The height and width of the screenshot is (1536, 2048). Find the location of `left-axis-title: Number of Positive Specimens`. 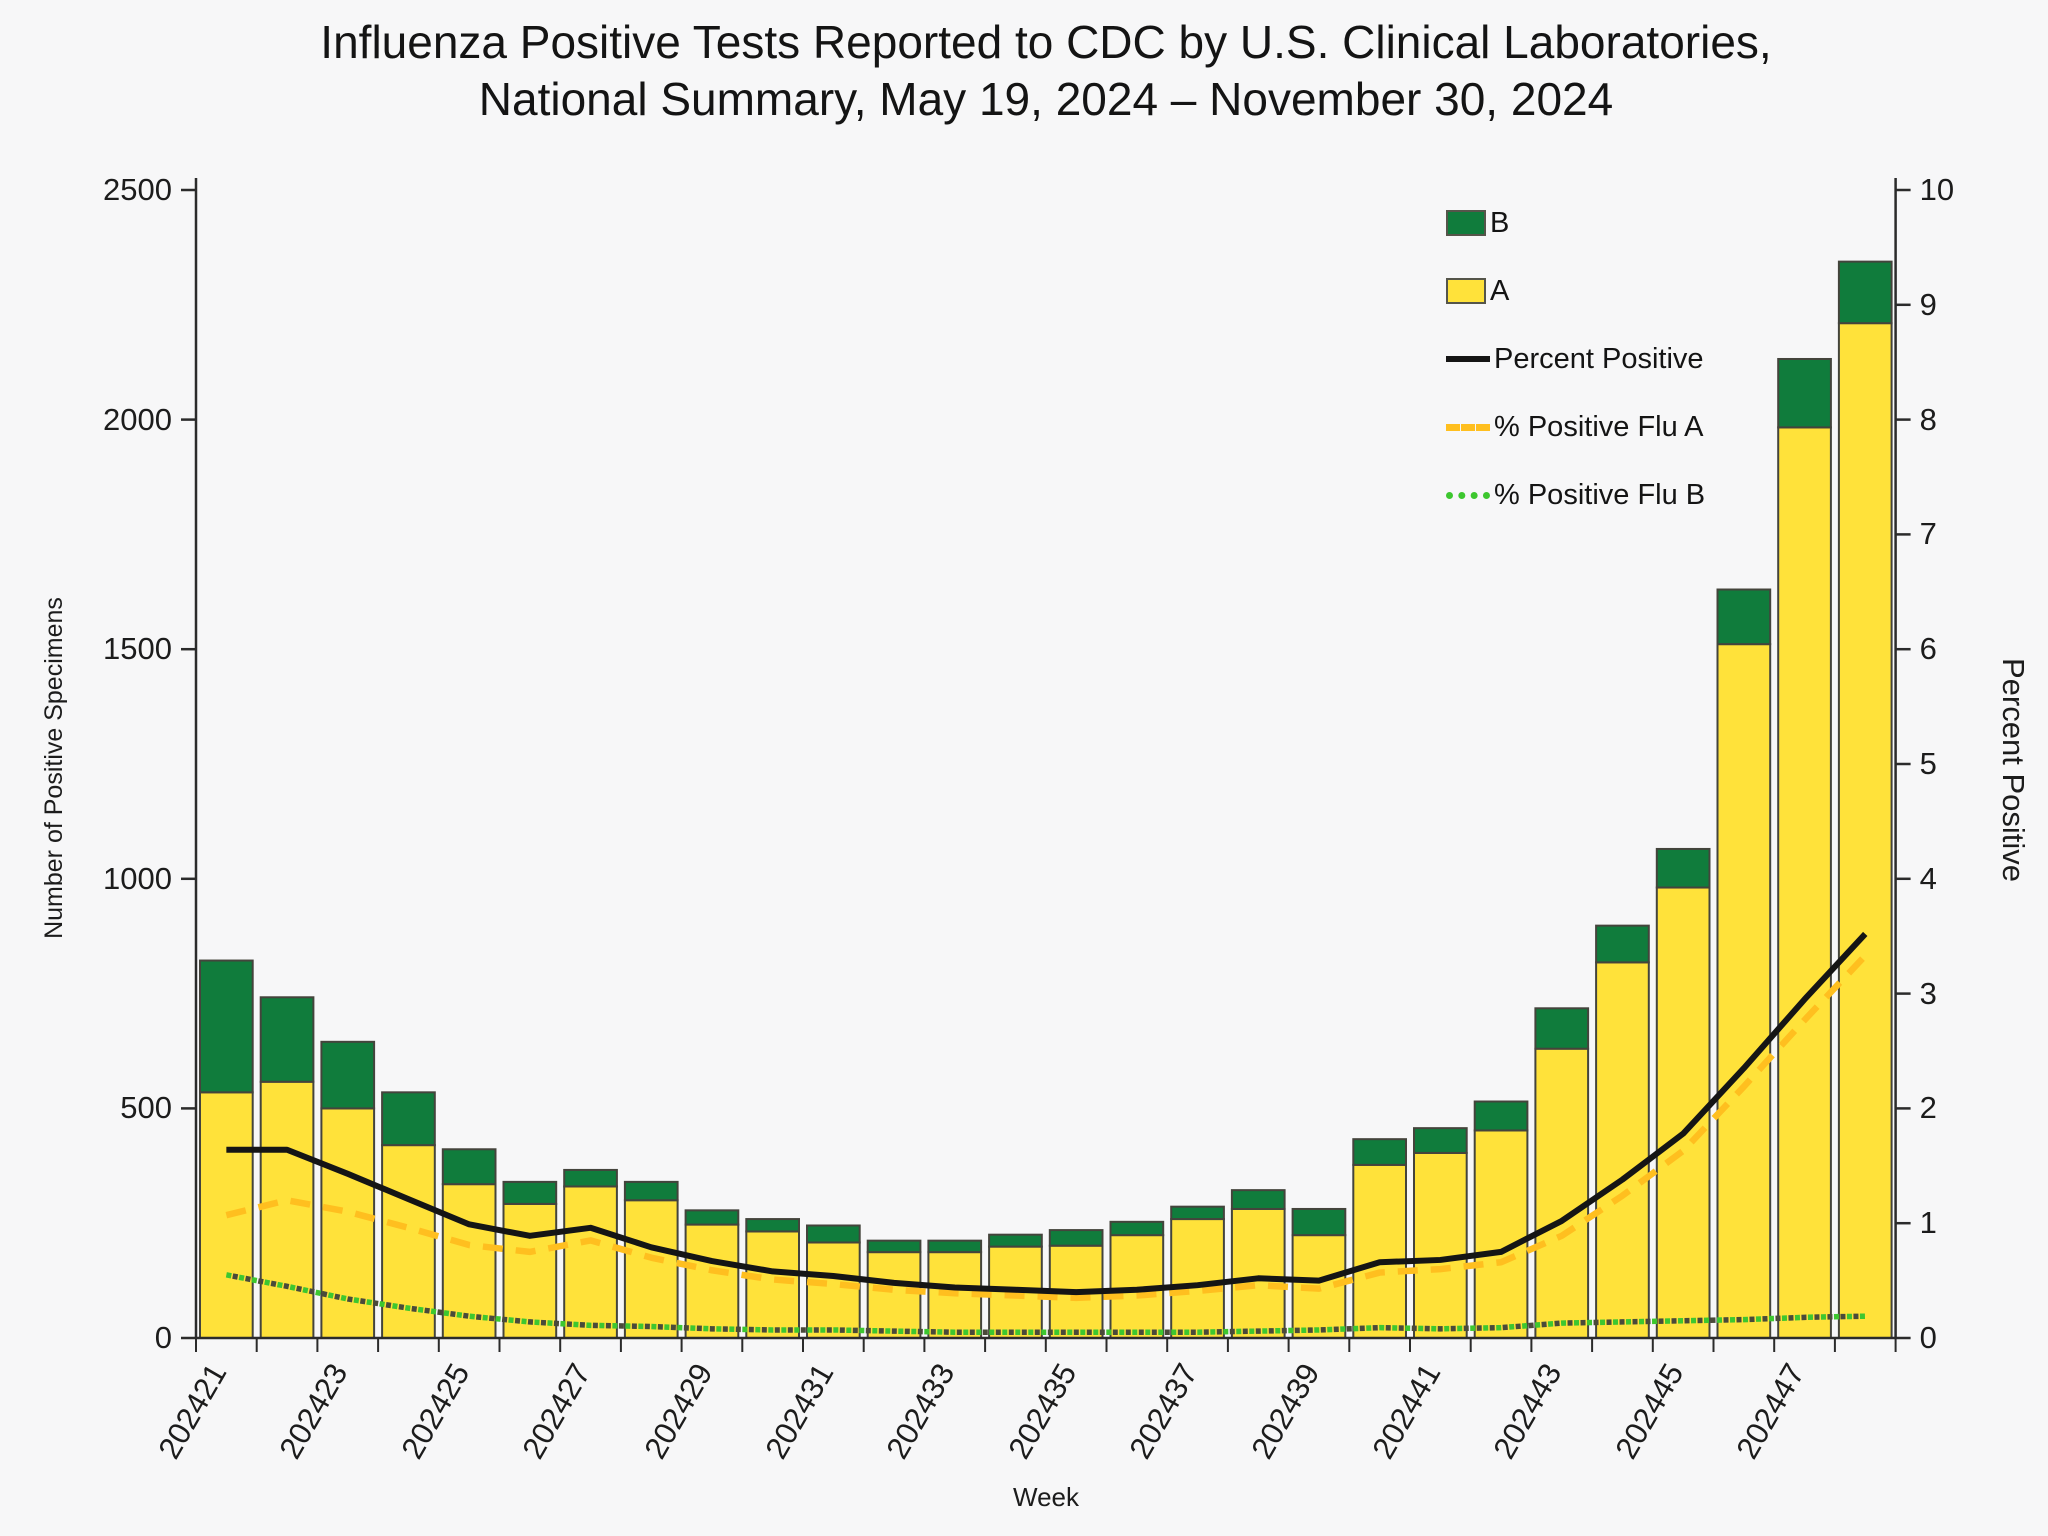

left-axis-title: Number of Positive Specimens is located at coordinates (54, 768).